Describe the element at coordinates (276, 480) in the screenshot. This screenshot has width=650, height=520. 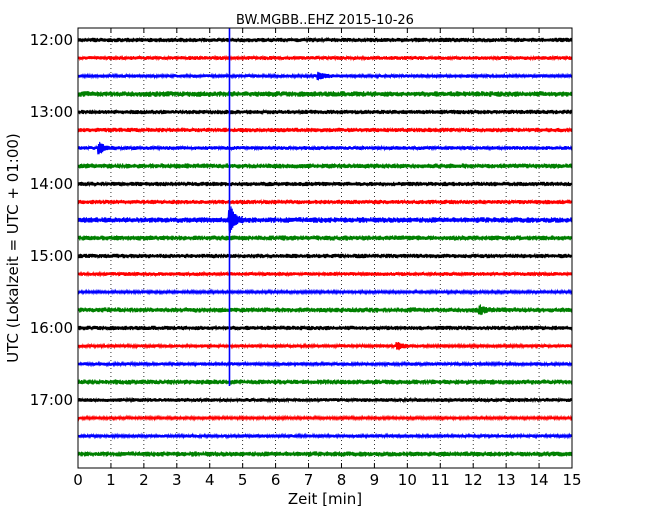
I see `x-tick-label: 6` at that location.